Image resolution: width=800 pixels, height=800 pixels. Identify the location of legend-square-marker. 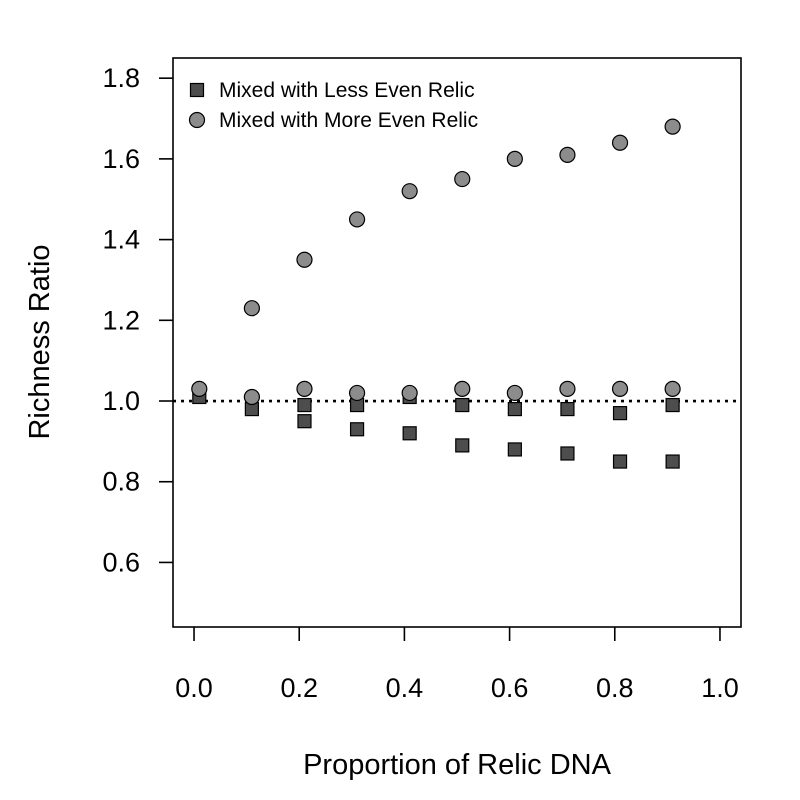
(197, 90).